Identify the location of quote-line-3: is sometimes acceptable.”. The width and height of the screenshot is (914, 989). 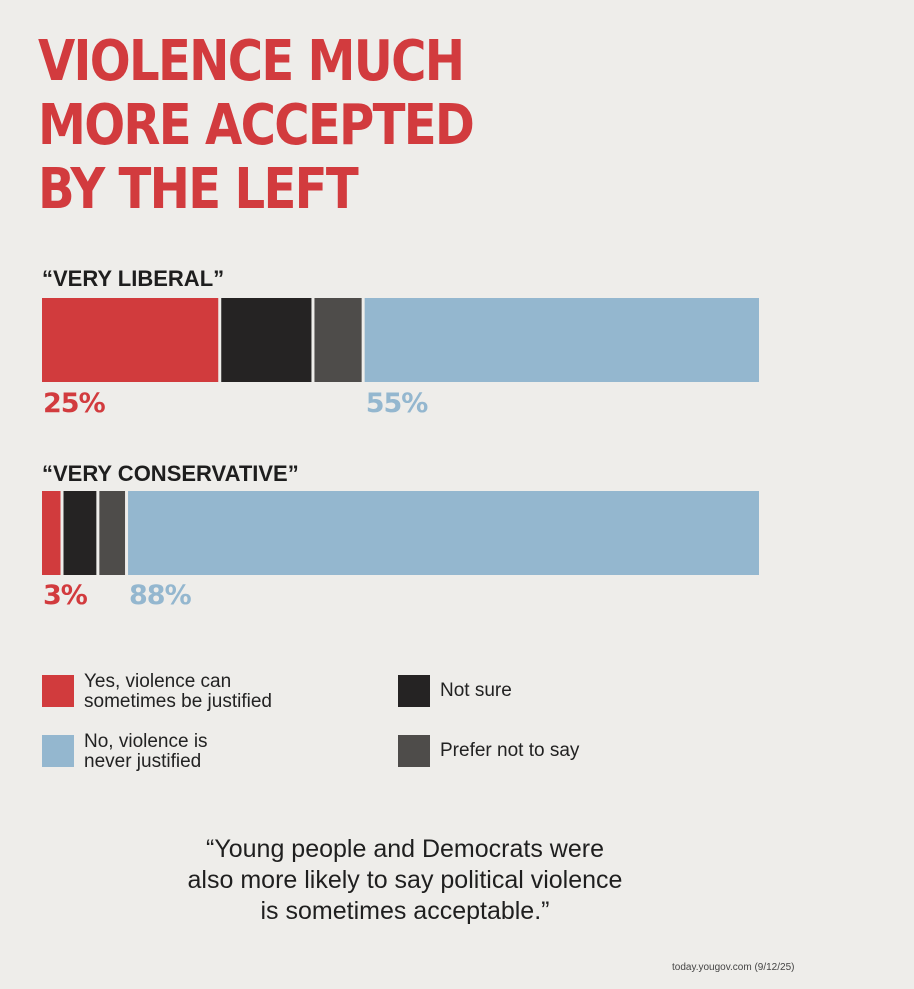
(405, 911).